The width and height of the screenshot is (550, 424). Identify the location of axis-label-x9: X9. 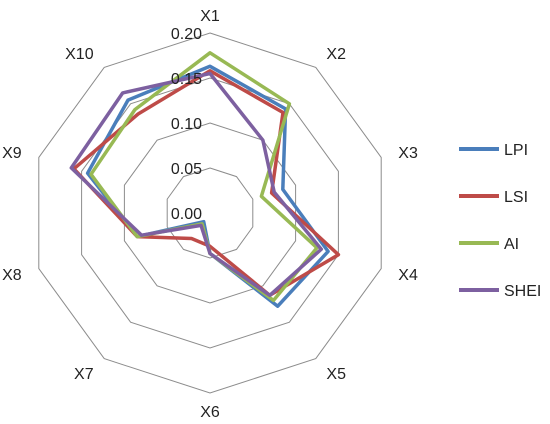
(12, 153).